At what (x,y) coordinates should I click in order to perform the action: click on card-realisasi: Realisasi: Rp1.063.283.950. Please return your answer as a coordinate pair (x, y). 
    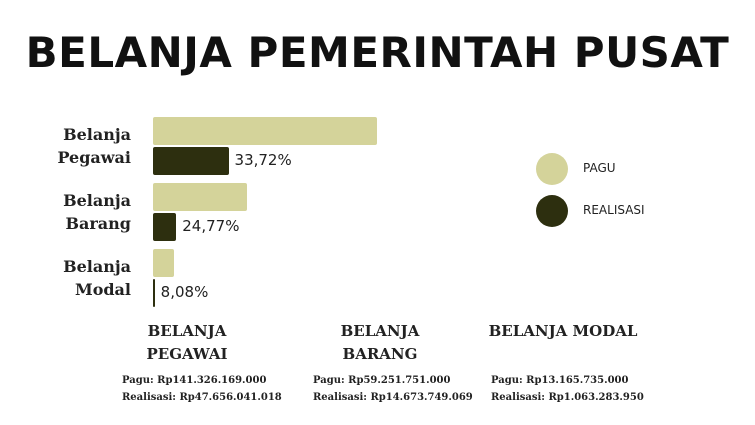
    Looking at the image, I should click on (567, 397).